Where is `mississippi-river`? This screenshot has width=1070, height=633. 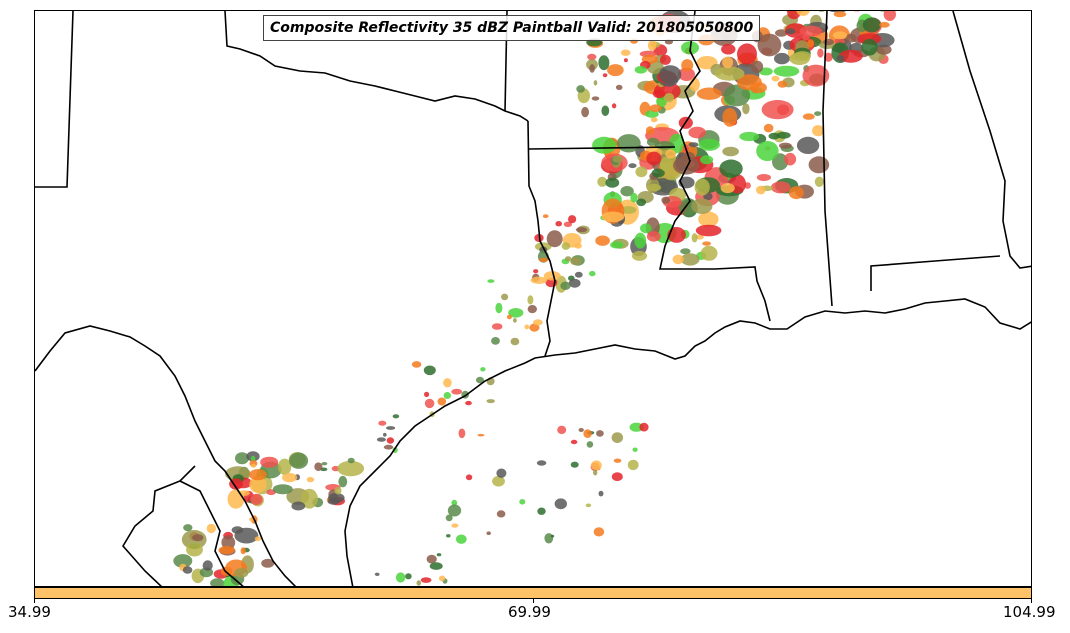 mississippi-river is located at coordinates (715, 166).